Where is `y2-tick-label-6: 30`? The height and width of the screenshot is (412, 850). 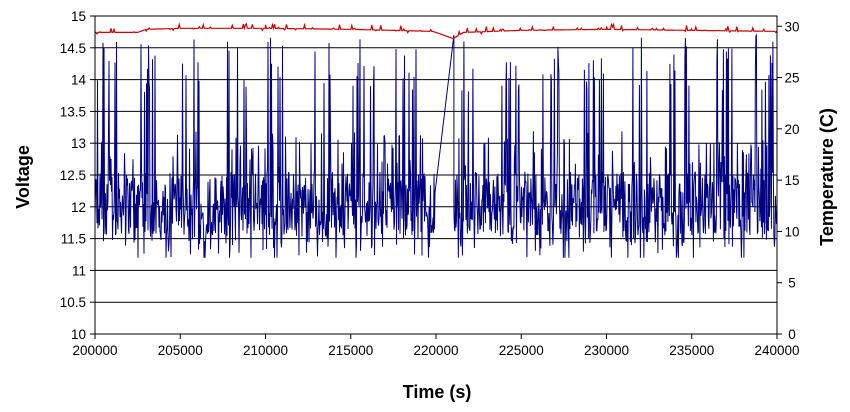 y2-tick-label-6: 30 is located at coordinates (791, 26).